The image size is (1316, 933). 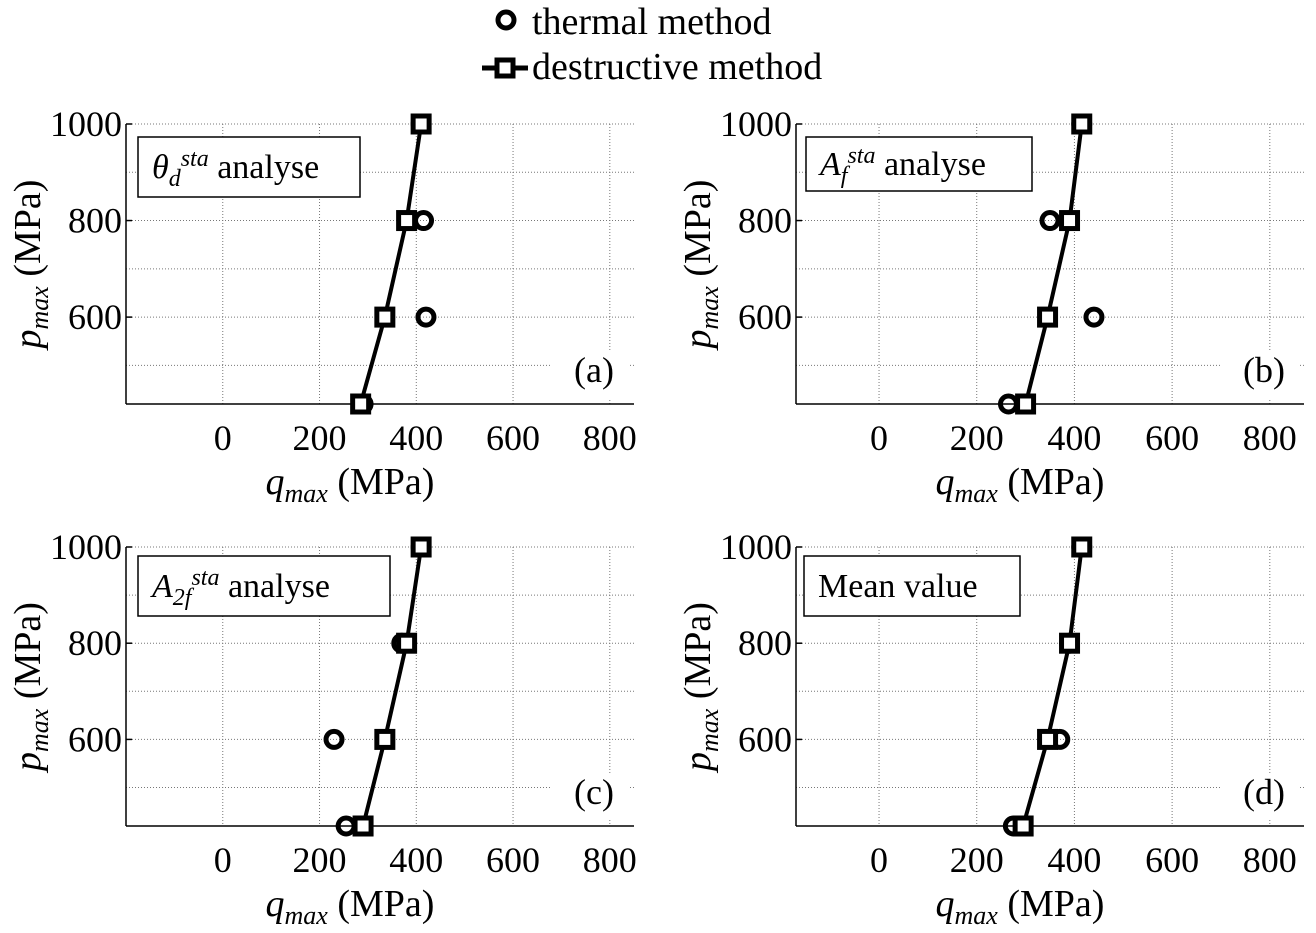 I want to click on panel-label: (d), so click(x=1264, y=792).